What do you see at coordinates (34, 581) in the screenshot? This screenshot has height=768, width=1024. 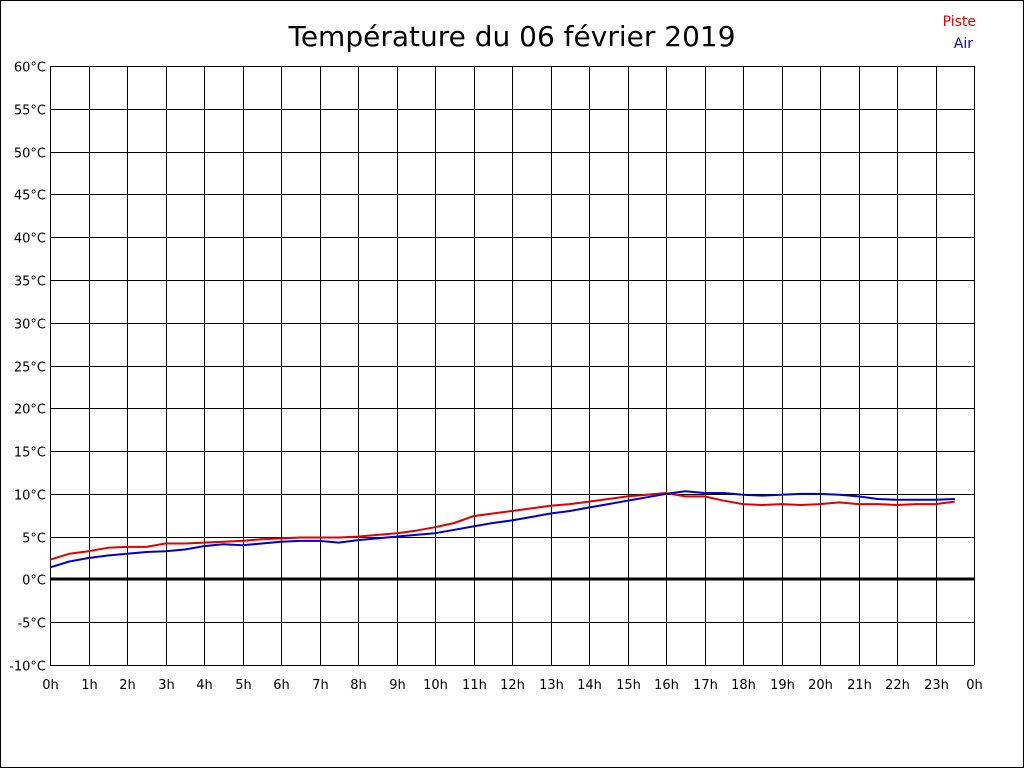 I see `y-tick-label: 0°C` at bounding box center [34, 581].